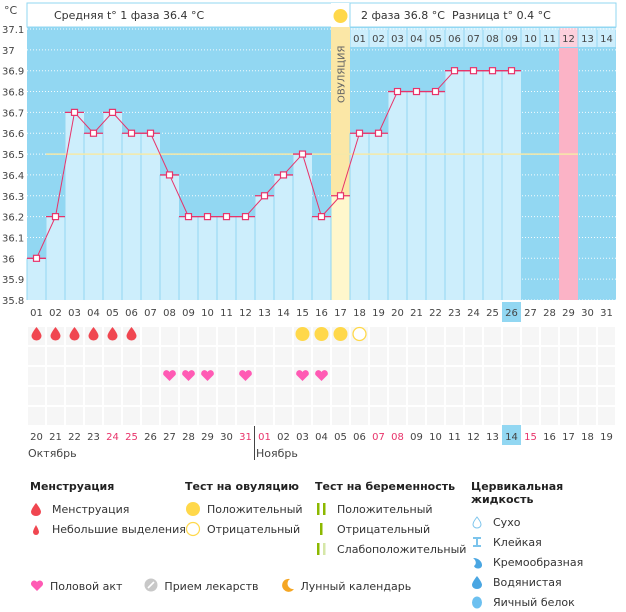 Image resolution: width=626 pixels, height=612 pixels. Describe the element at coordinates (226, 313) in the screenshot. I see `cycle-day-label: 11` at that location.